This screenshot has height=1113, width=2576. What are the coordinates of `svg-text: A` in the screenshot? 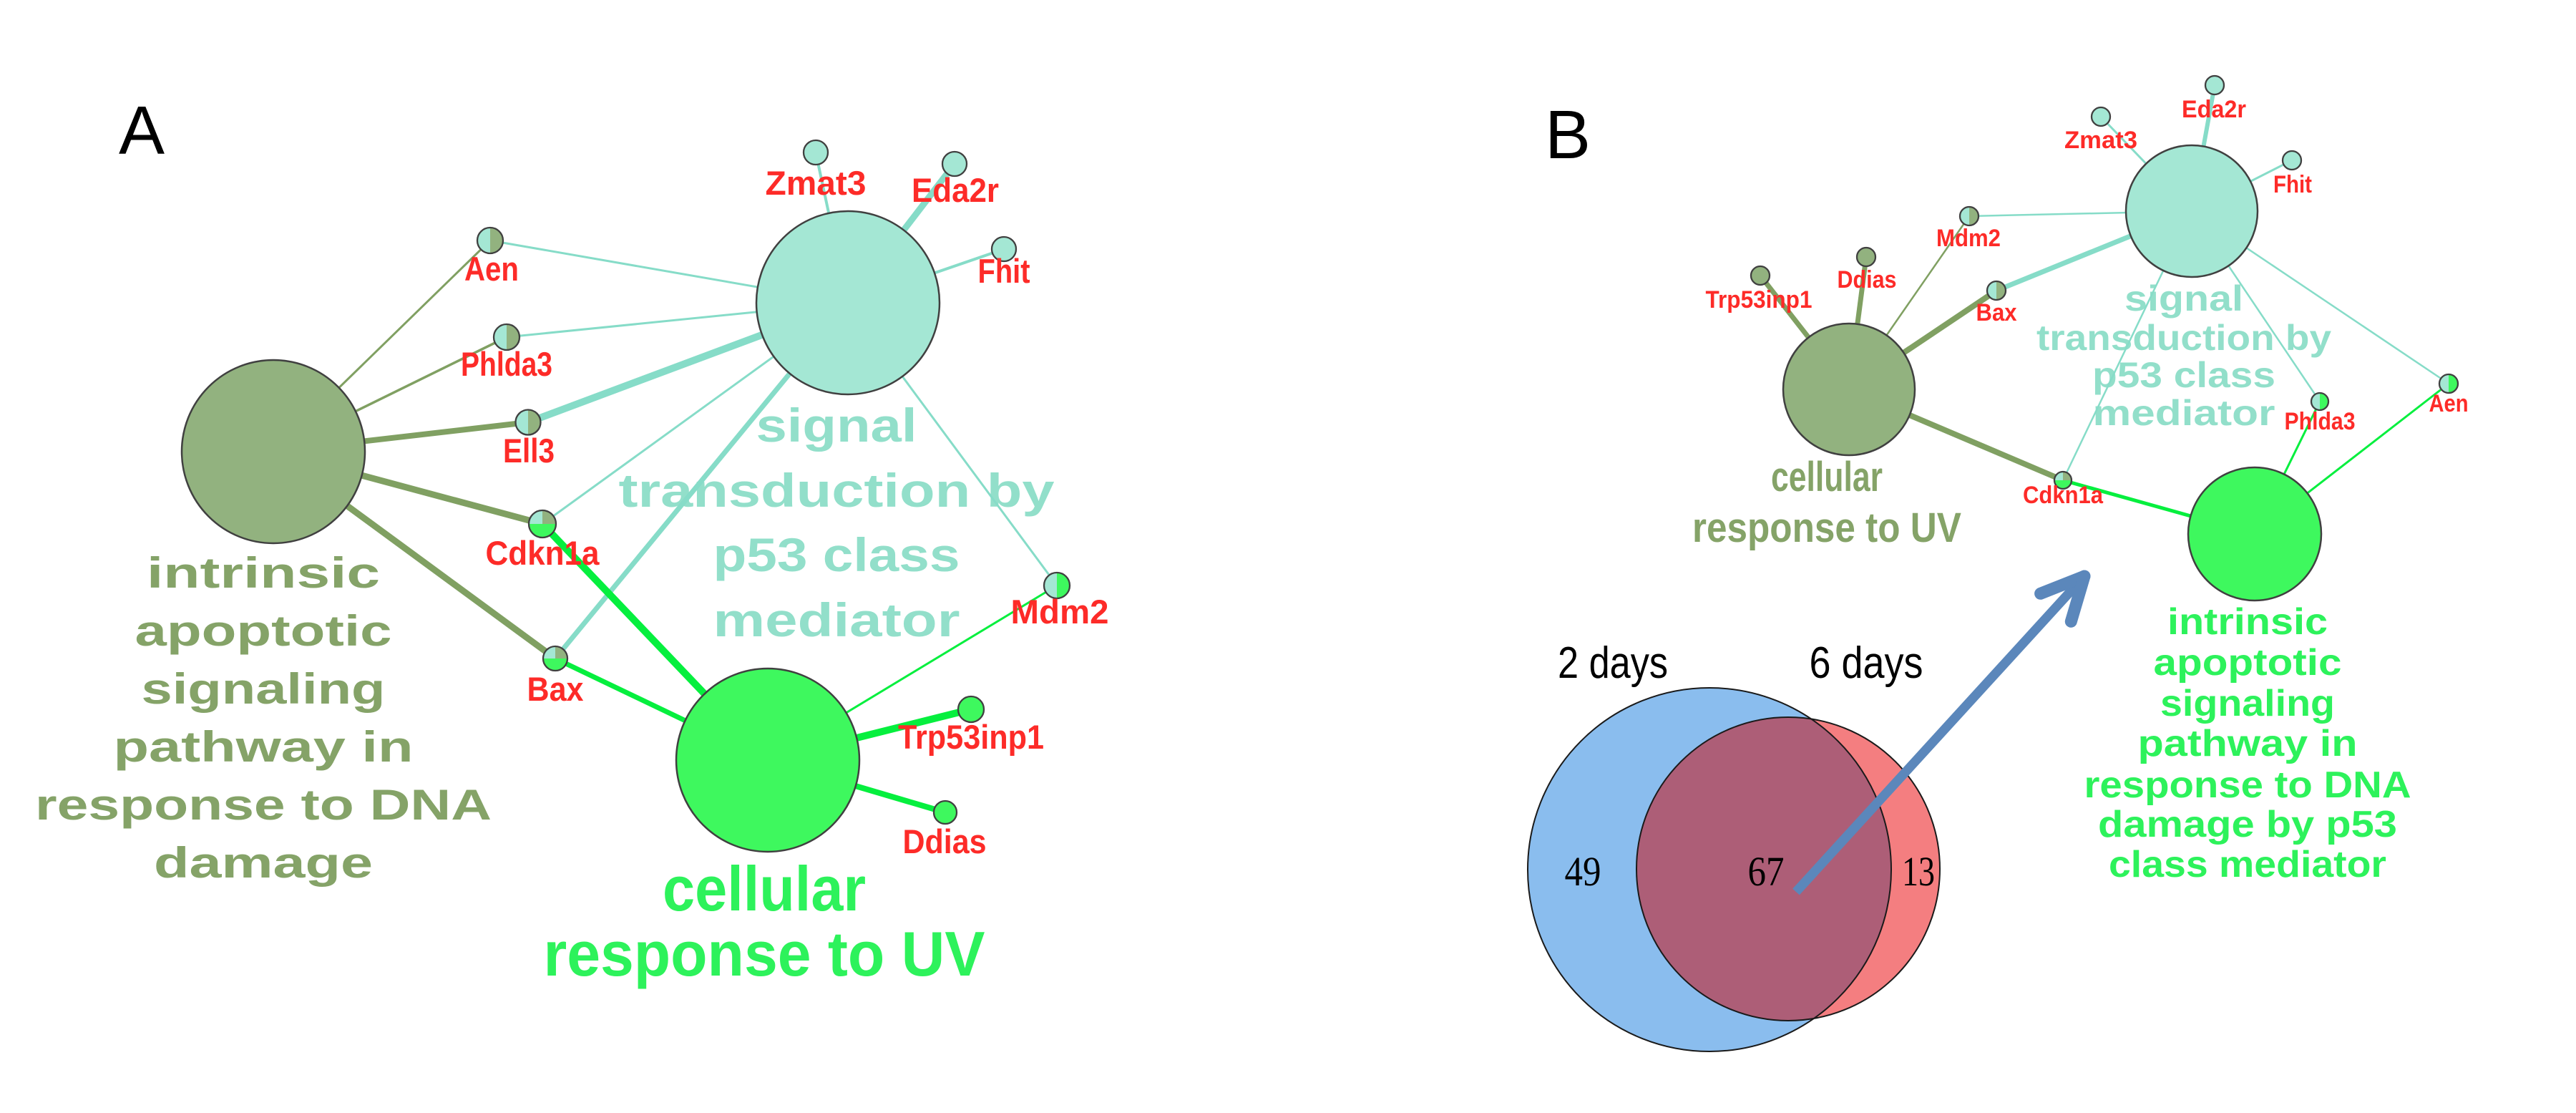 It's located at (142, 131).